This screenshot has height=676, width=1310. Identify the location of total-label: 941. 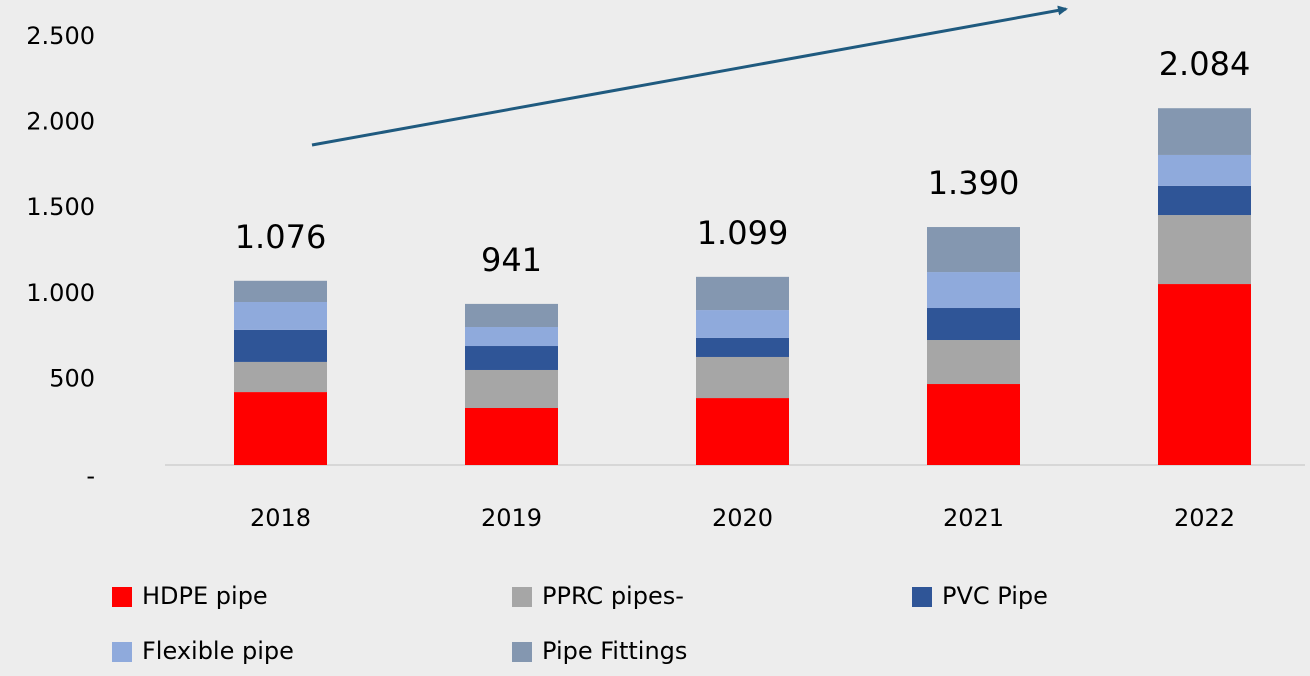
(511, 260).